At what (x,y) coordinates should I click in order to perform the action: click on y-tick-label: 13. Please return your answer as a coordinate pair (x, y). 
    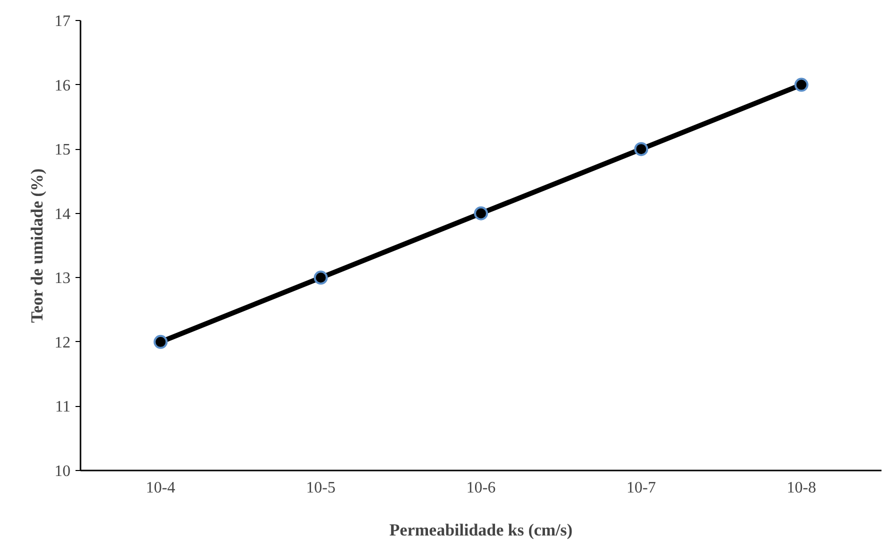
    Looking at the image, I should click on (62, 279).